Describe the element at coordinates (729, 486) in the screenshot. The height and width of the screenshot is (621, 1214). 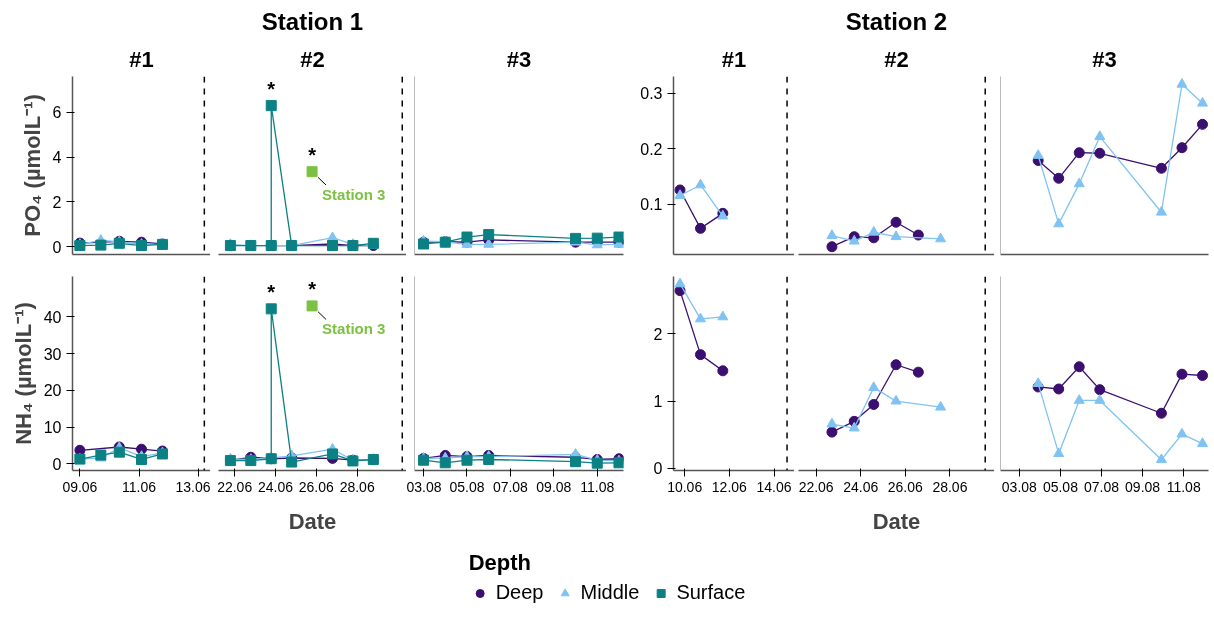
I see `x-tick-label: 12.06` at that location.